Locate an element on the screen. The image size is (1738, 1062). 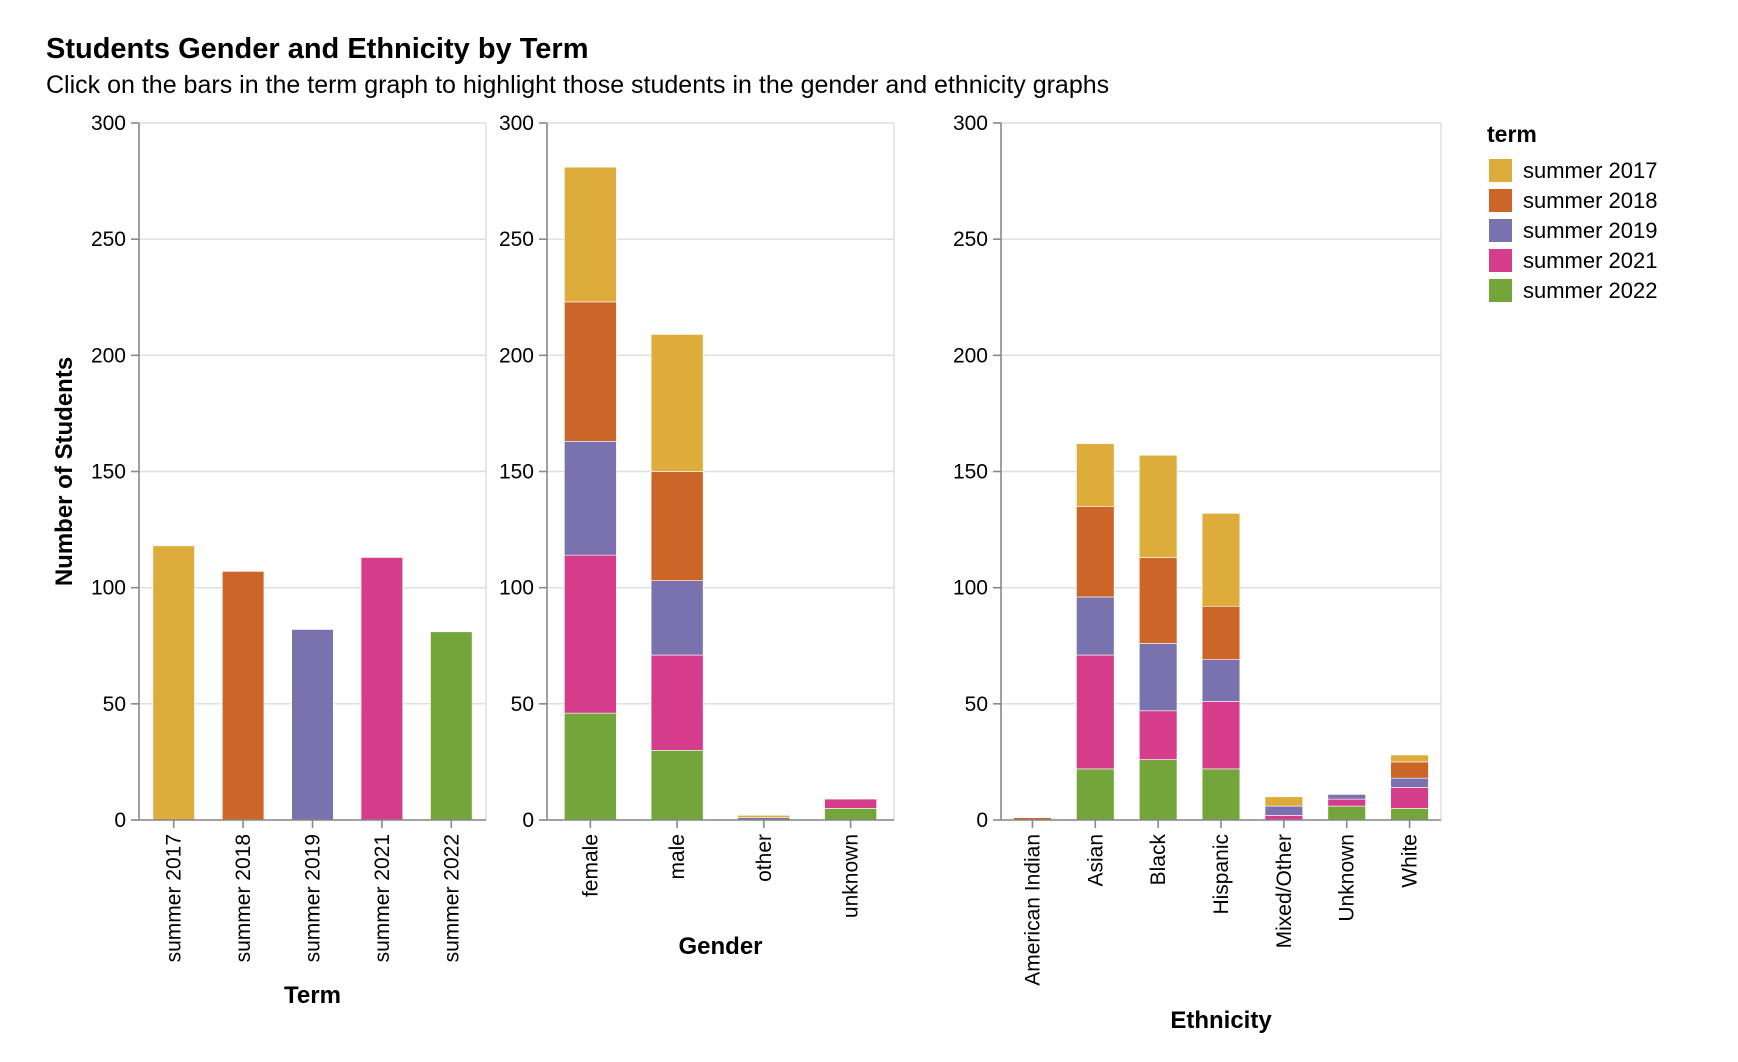
bar-ethnicity-unknown-summer-2021 is located at coordinates (1346, 802).